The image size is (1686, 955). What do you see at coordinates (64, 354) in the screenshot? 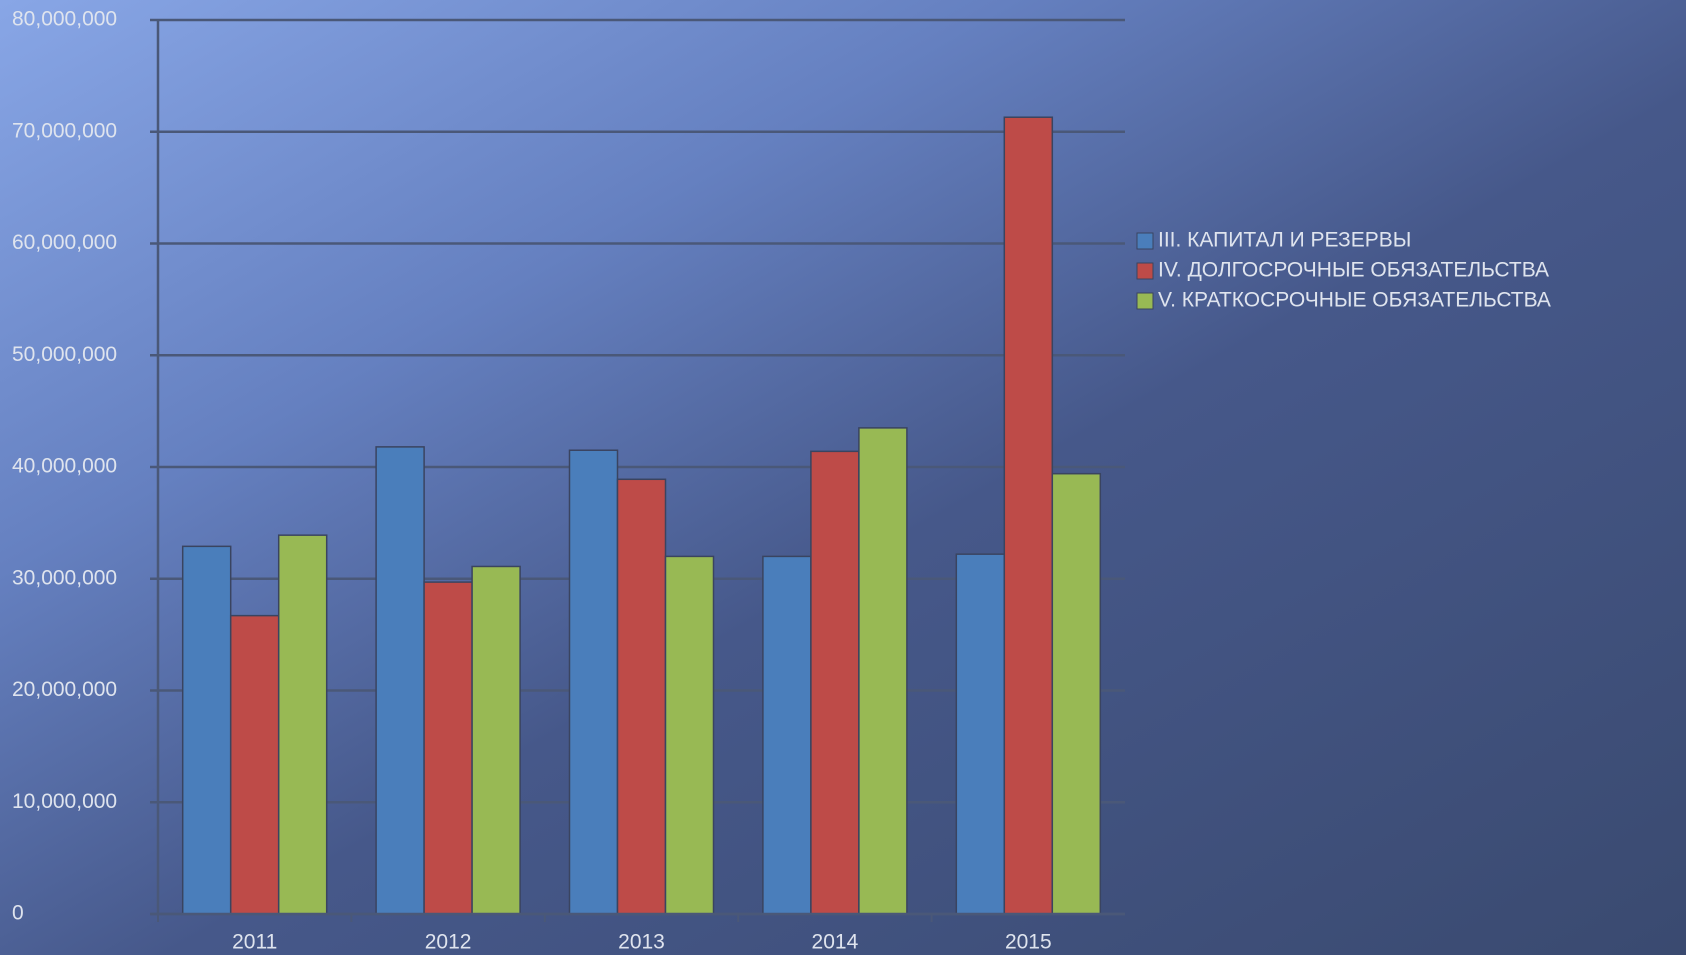
I see `y-tick-label: 50,000,000` at bounding box center [64, 354].